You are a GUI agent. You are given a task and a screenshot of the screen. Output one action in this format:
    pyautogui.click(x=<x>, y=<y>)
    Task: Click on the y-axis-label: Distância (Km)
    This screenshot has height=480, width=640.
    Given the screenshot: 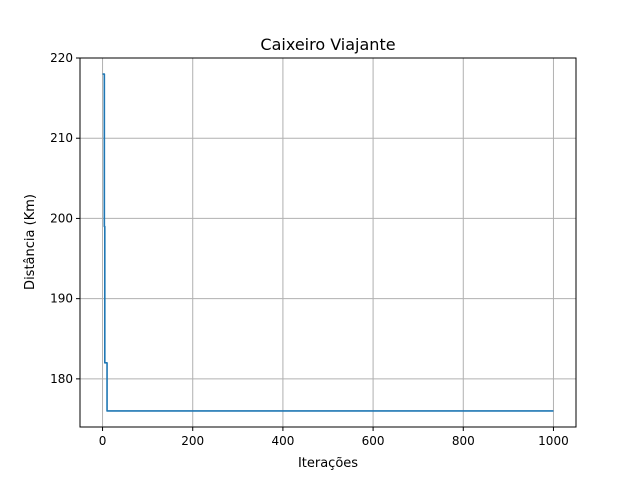 What is the action you would take?
    pyautogui.click(x=30, y=242)
    